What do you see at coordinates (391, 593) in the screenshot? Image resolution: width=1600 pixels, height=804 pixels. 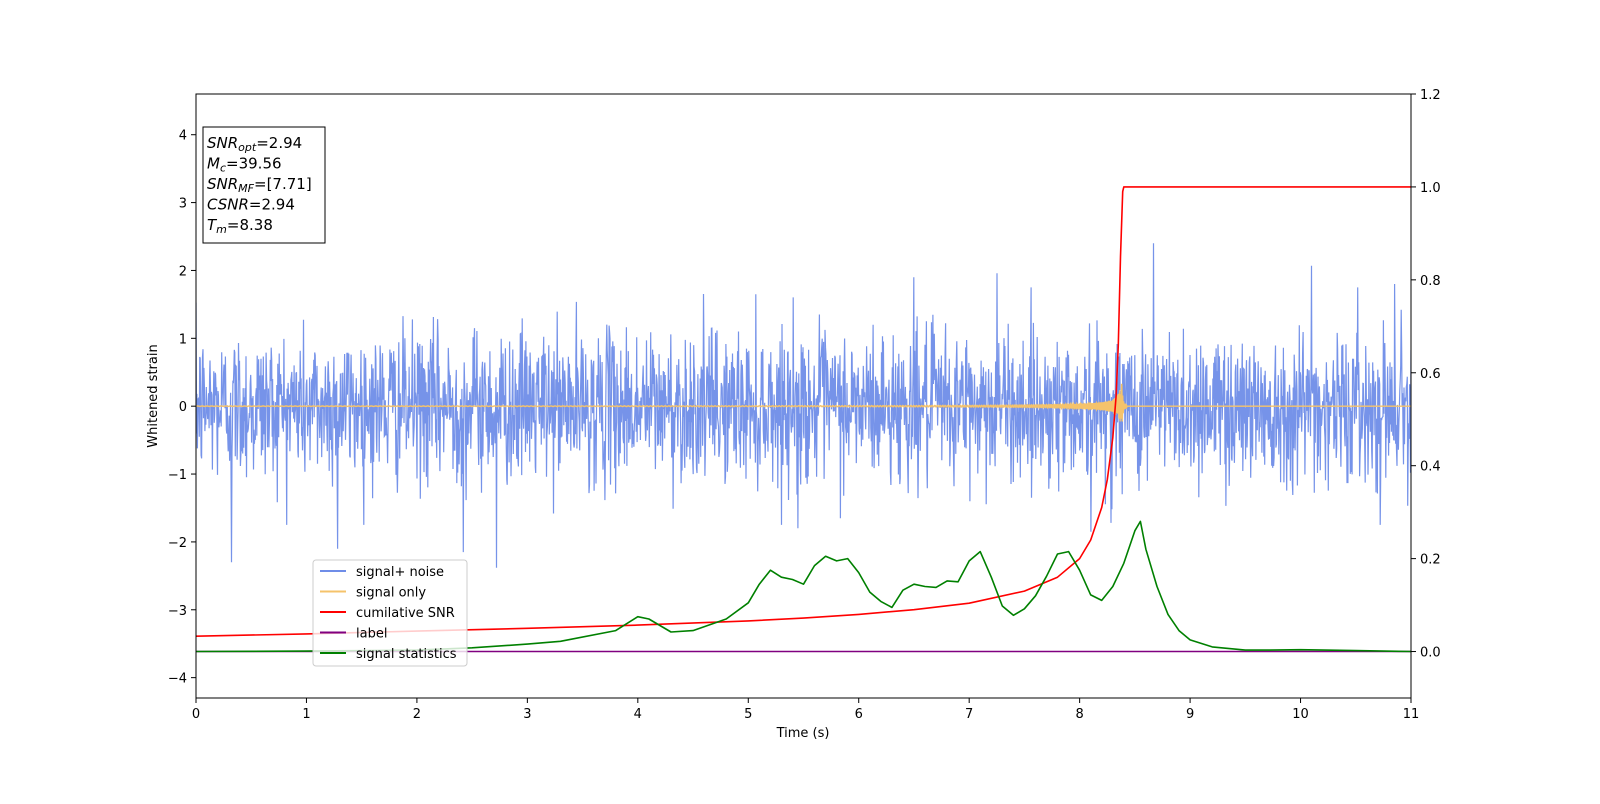 I see `legend-label-signal-only: signal only` at bounding box center [391, 593].